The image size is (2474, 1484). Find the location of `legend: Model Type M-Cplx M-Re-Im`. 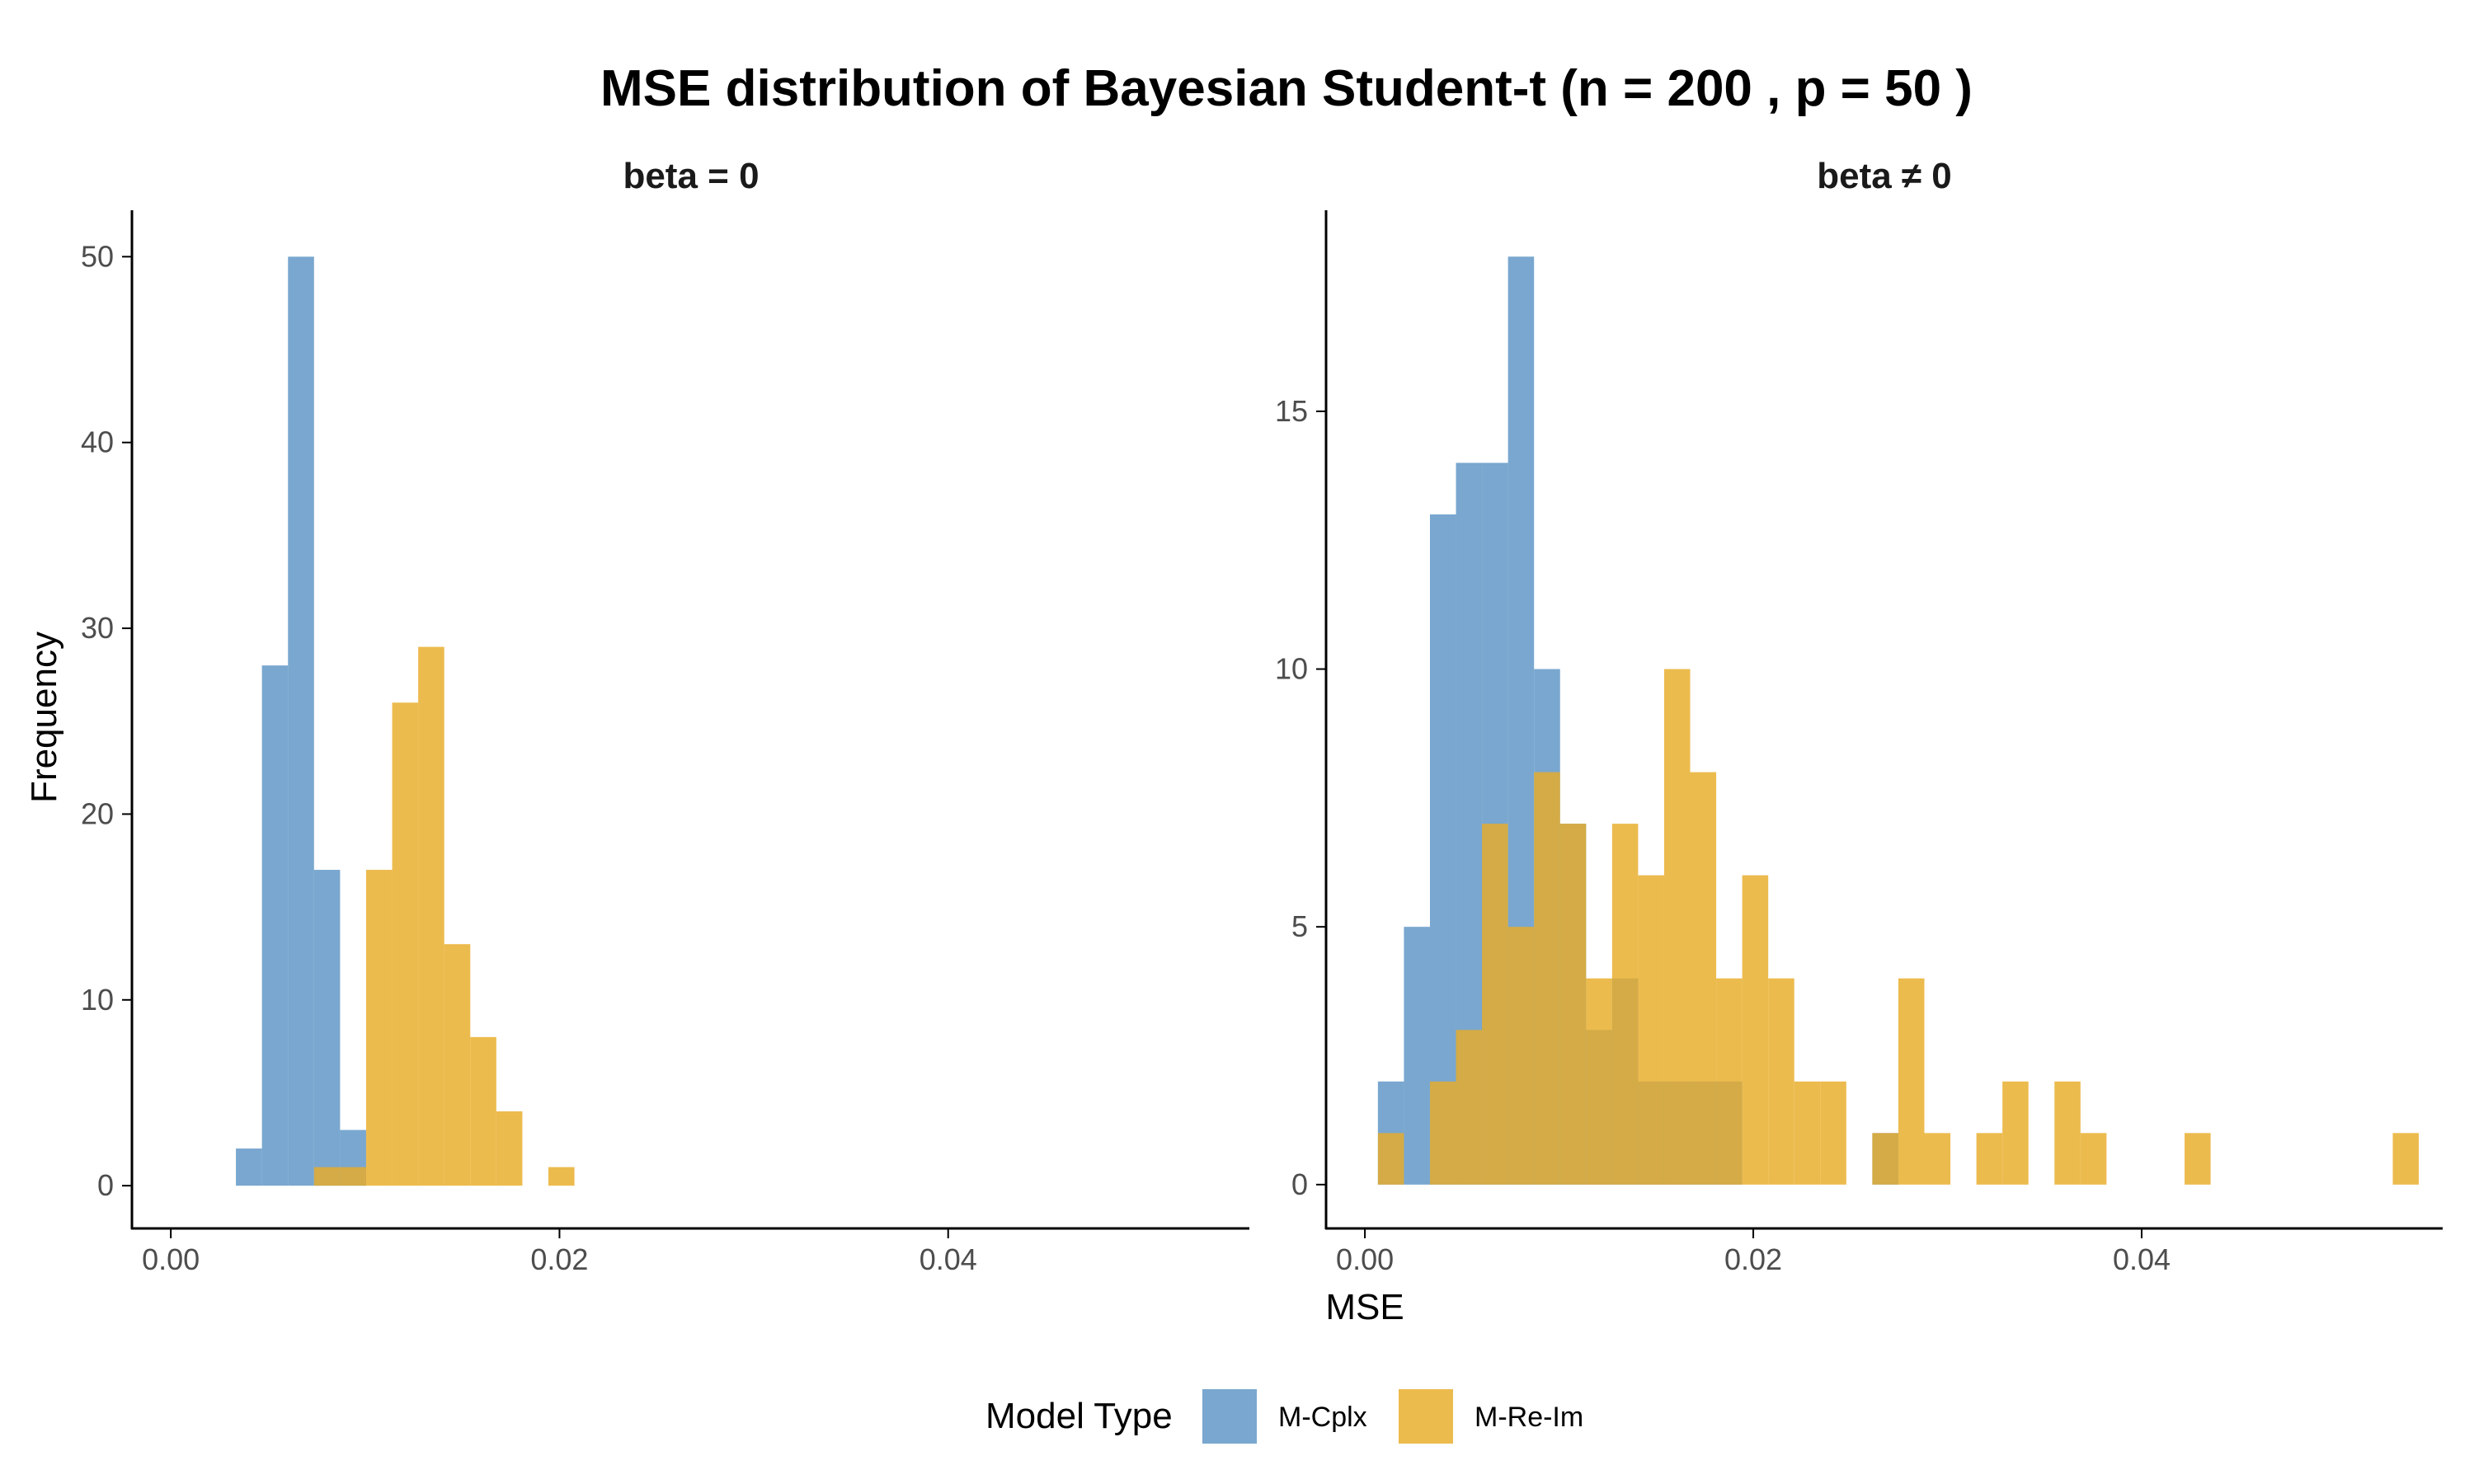

legend: Model Type M-Cplx M-Re-Im is located at coordinates (1284, 1416).